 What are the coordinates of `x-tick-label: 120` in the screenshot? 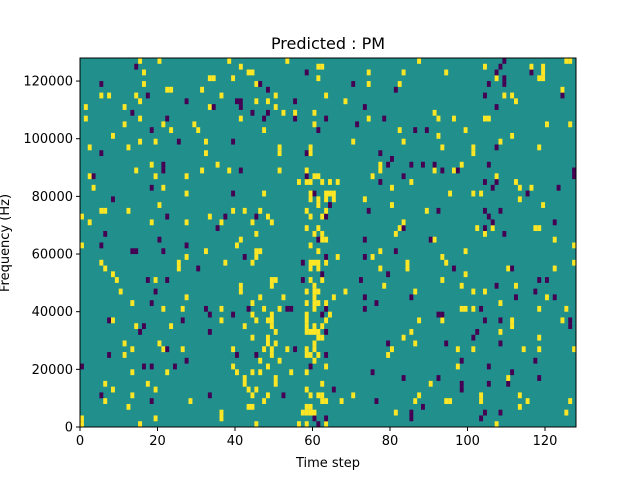 It's located at (545, 441).